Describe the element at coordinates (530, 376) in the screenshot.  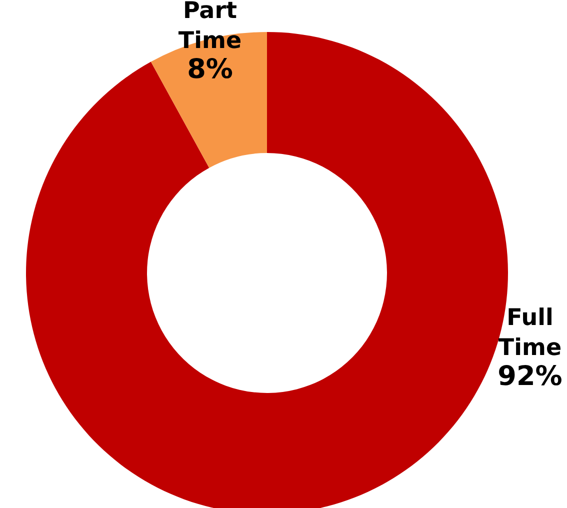
I see `data-label: 92%` at that location.